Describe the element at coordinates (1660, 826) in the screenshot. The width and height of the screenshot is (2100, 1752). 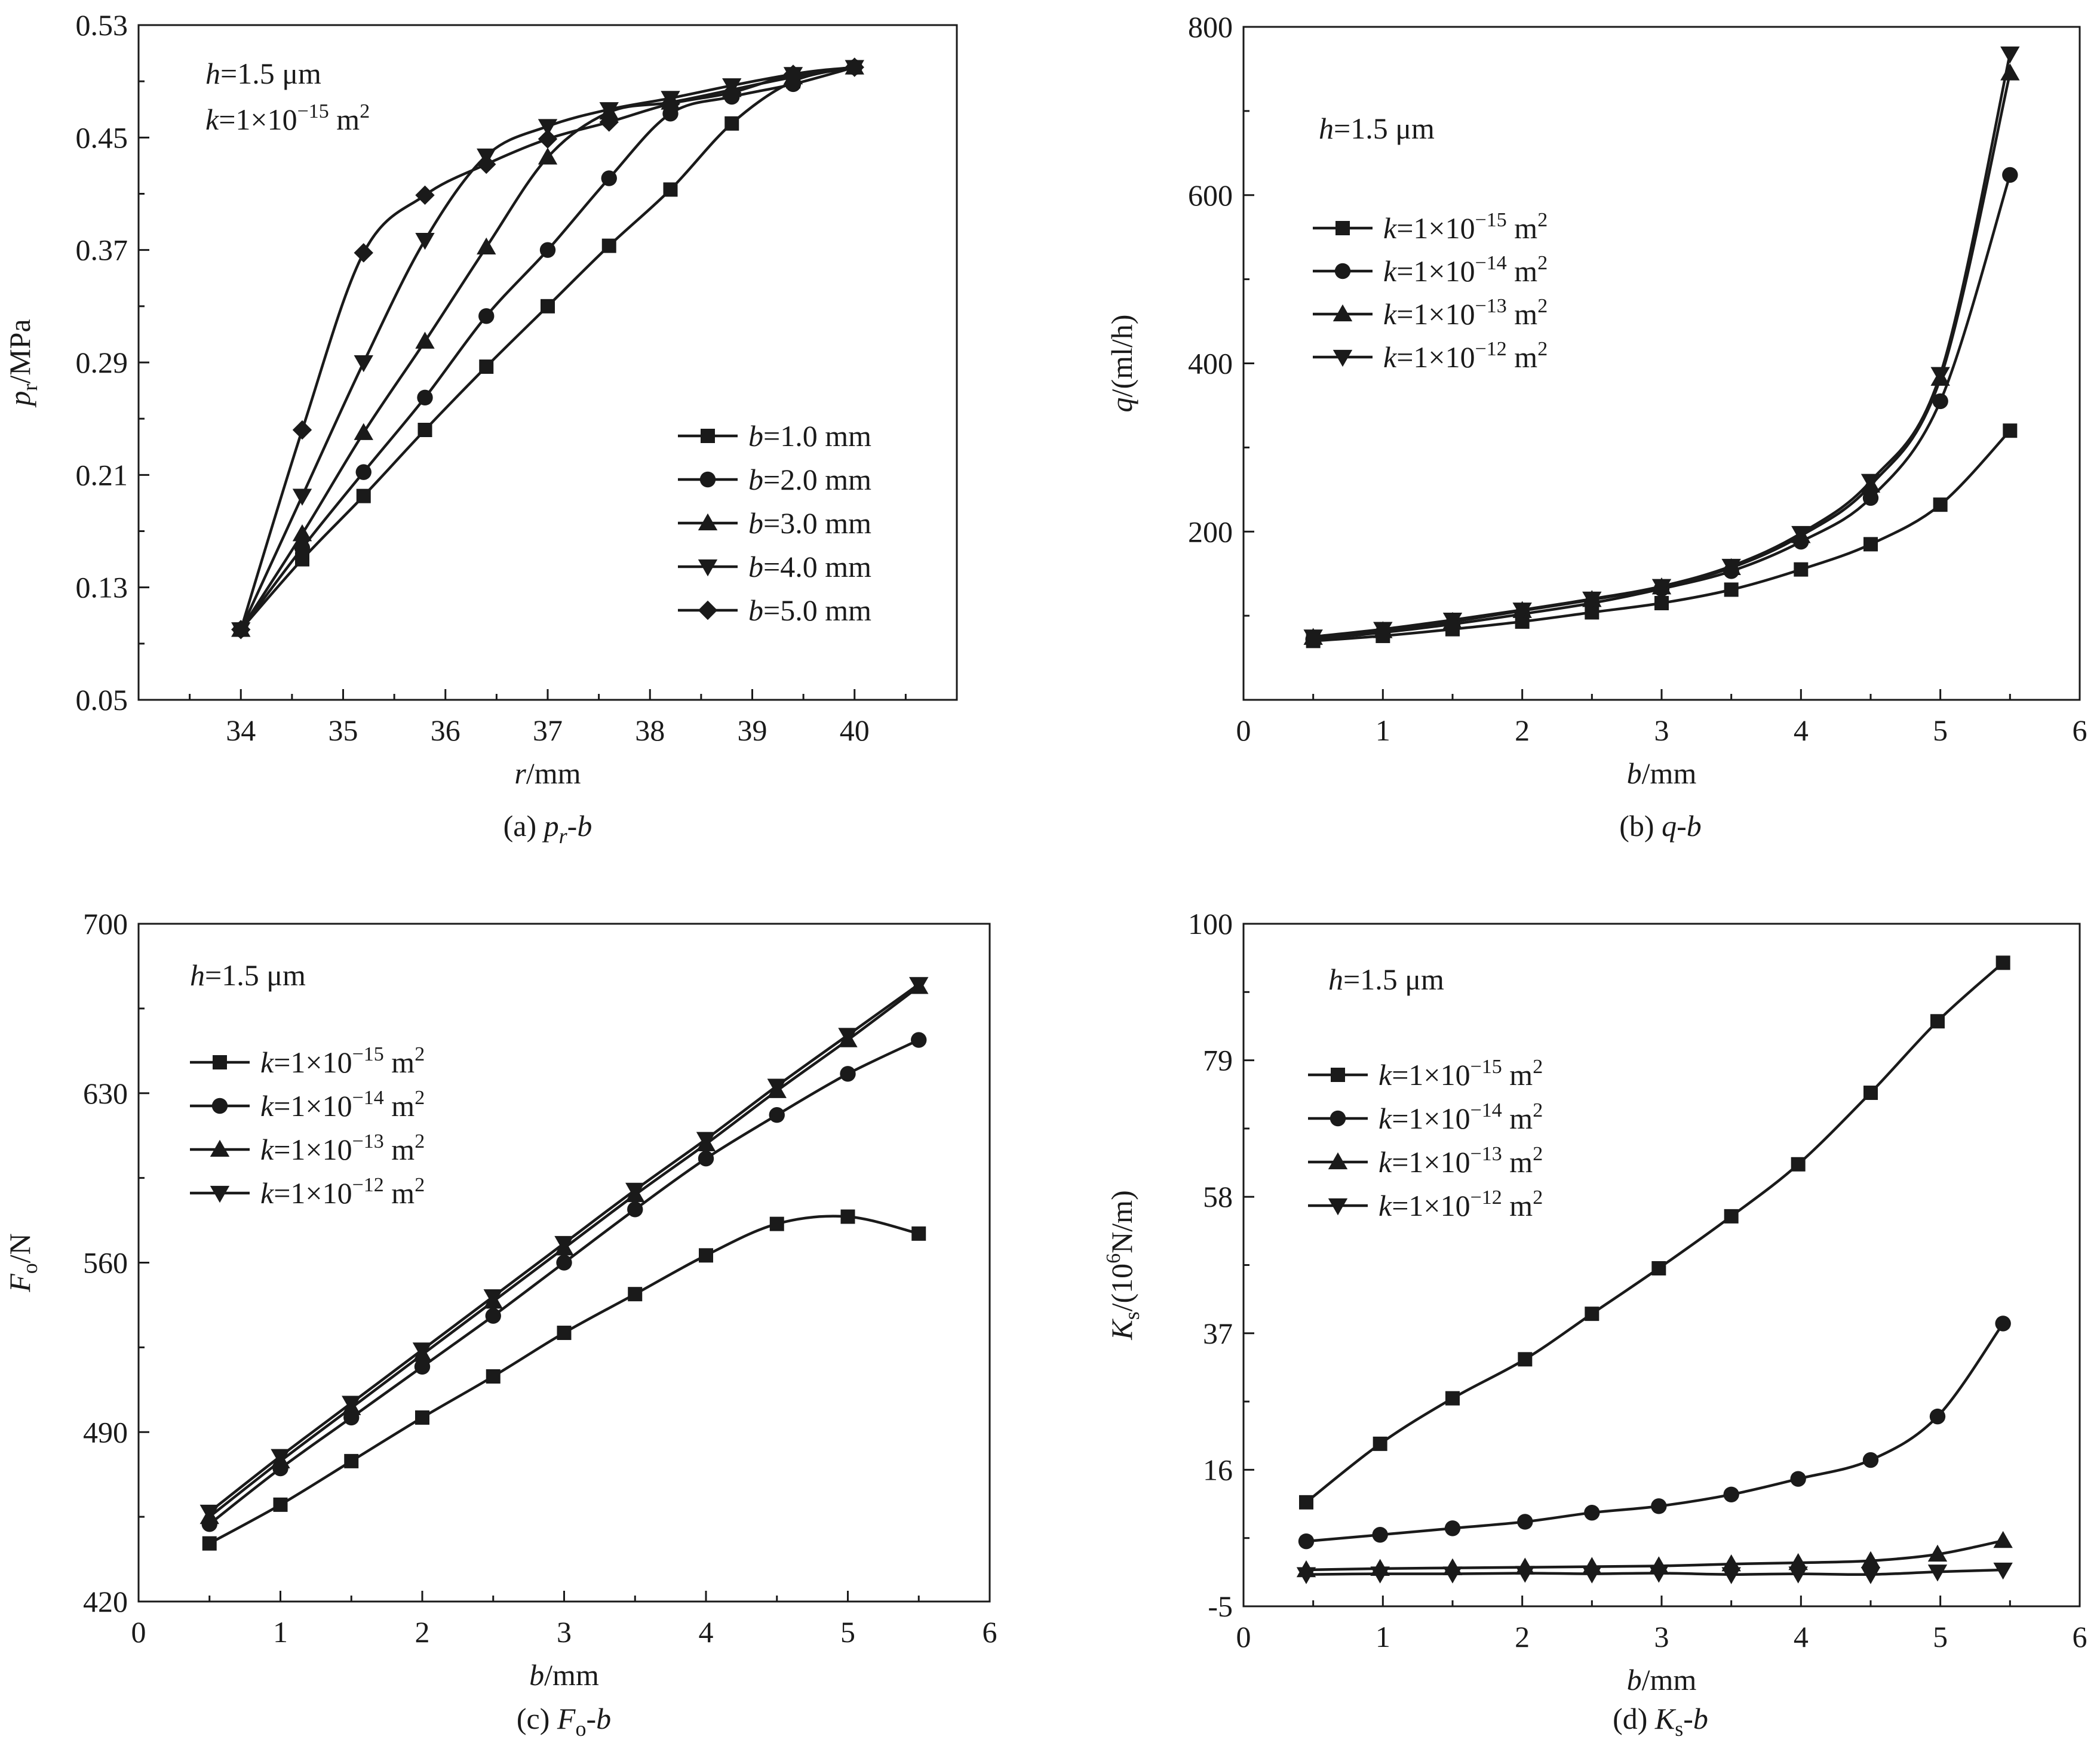
I see `panel-caption: (b) q-b` at that location.